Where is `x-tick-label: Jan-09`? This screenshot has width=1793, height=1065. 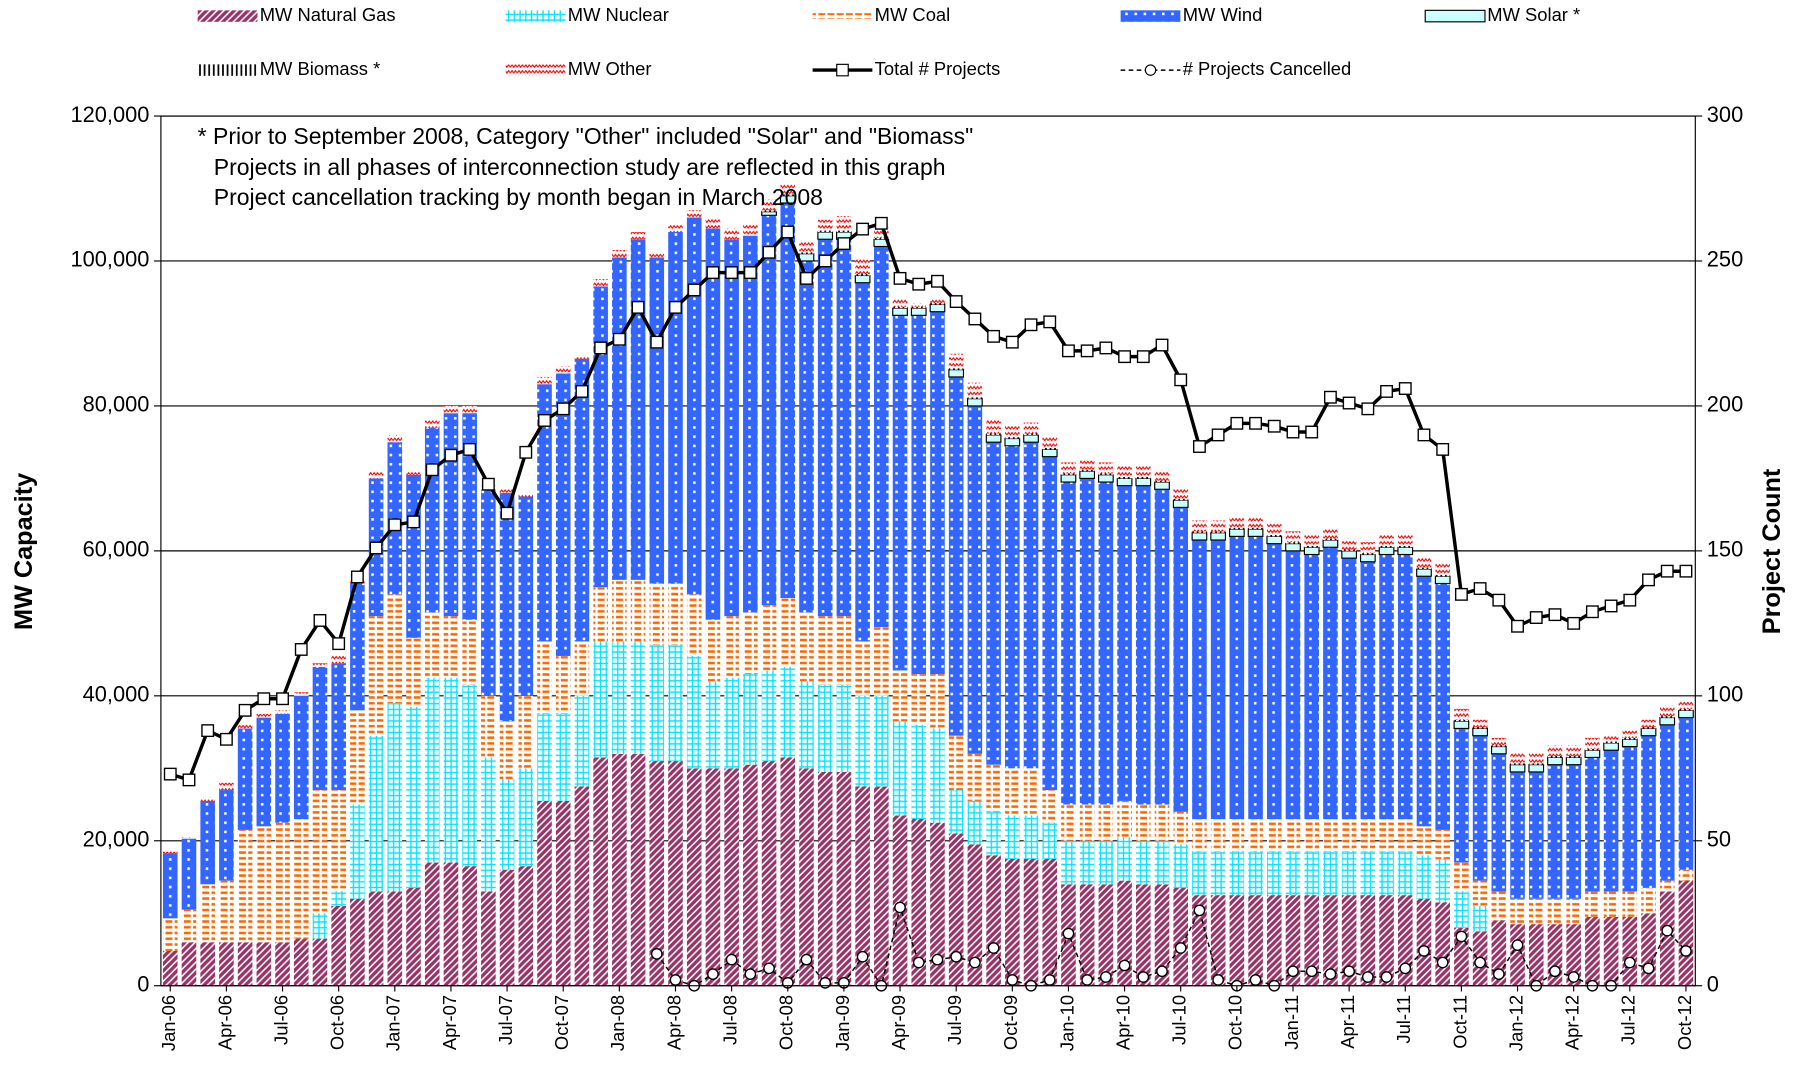 x-tick-label: Jan-09 is located at coordinates (842, 1023).